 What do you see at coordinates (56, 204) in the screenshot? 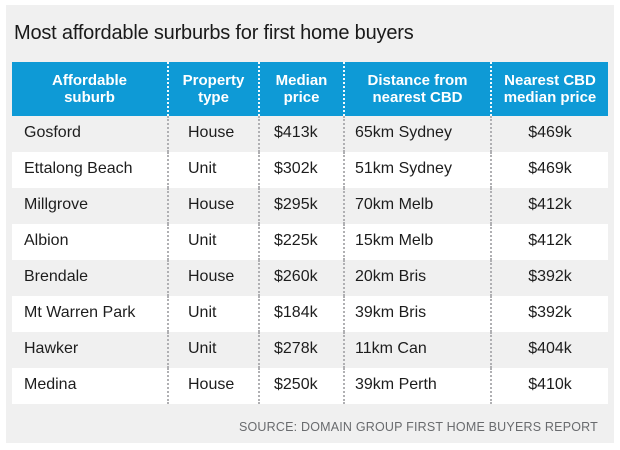
I see `table-cell: Millgrove` at bounding box center [56, 204].